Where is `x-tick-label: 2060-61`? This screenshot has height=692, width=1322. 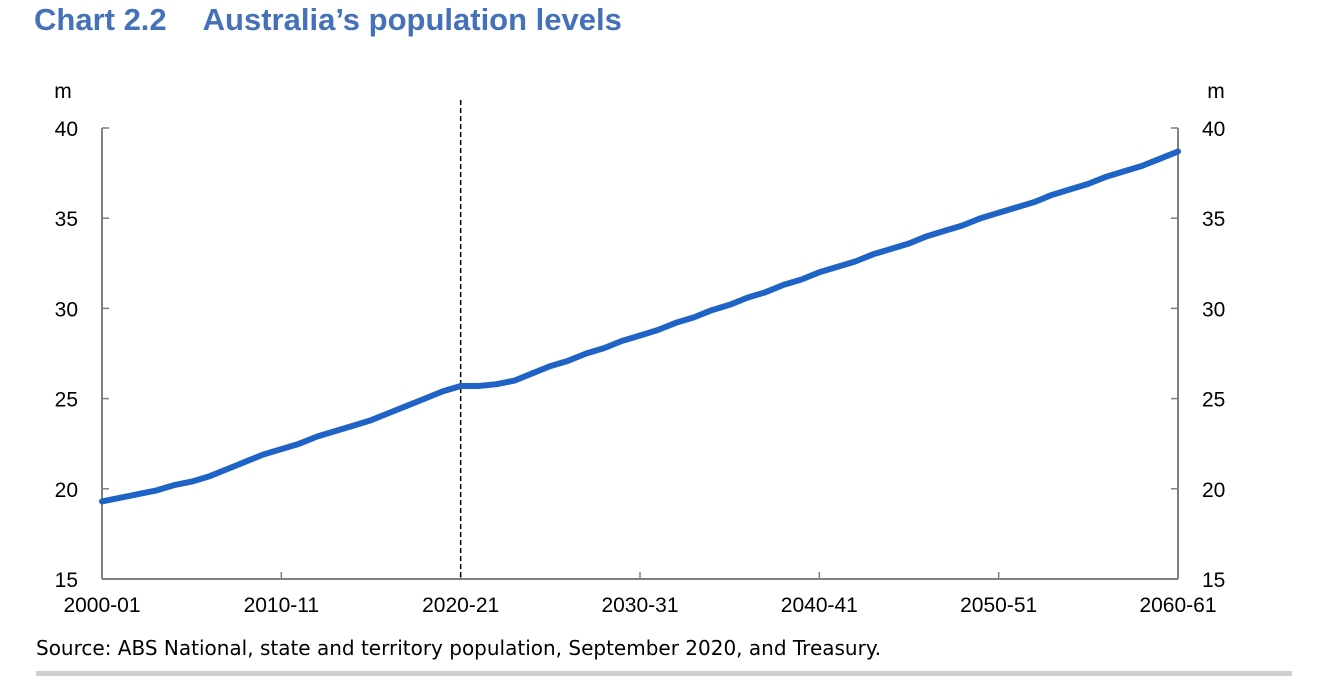
x-tick-label: 2060-61 is located at coordinates (1177, 605).